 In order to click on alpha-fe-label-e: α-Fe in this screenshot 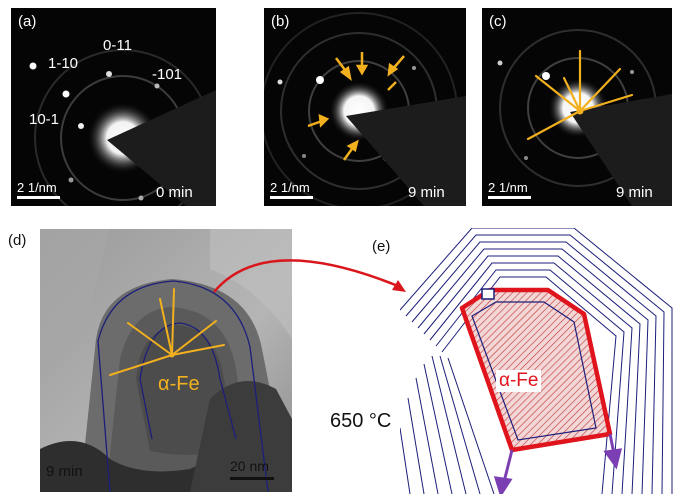, I will do `click(519, 381)`.